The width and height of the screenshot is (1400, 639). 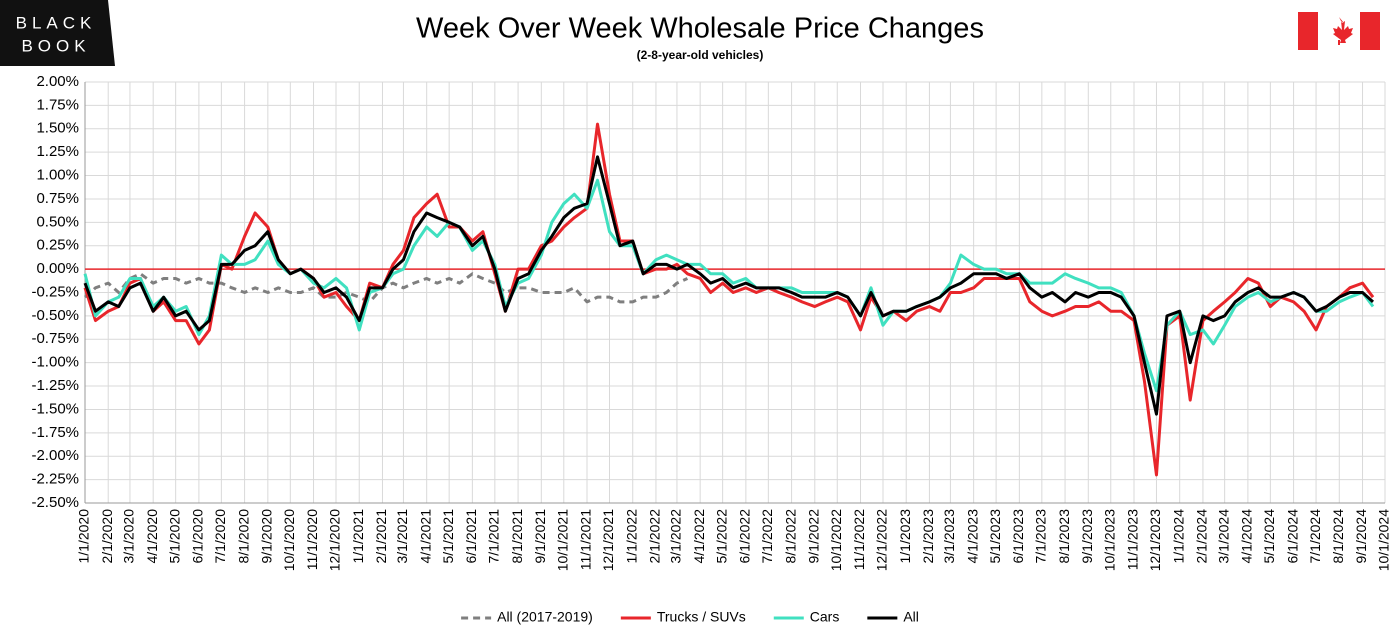 I want to click on x-tick-label: 1/1/2022, so click(x=631, y=536).